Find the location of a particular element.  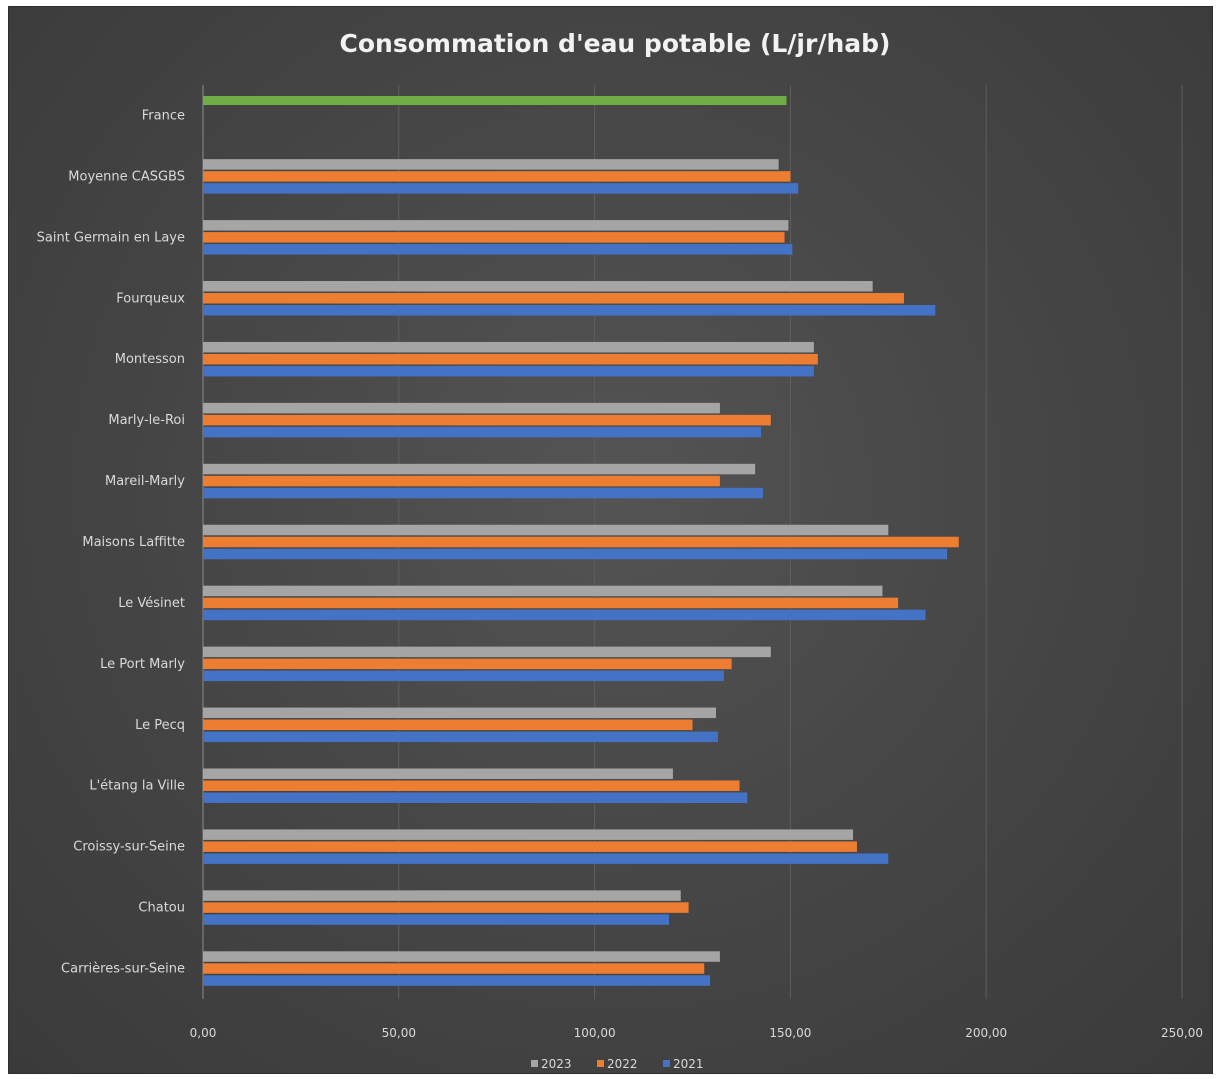

x-tick-label: 100,00 is located at coordinates (595, 1033).